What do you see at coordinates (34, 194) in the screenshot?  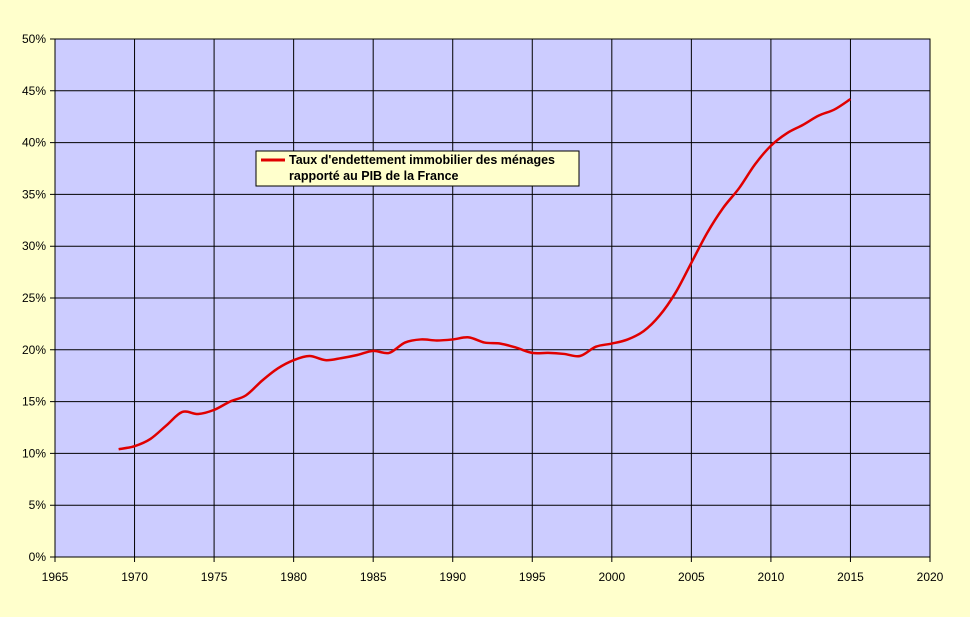 I see `y-tick-label: 35%` at bounding box center [34, 194].